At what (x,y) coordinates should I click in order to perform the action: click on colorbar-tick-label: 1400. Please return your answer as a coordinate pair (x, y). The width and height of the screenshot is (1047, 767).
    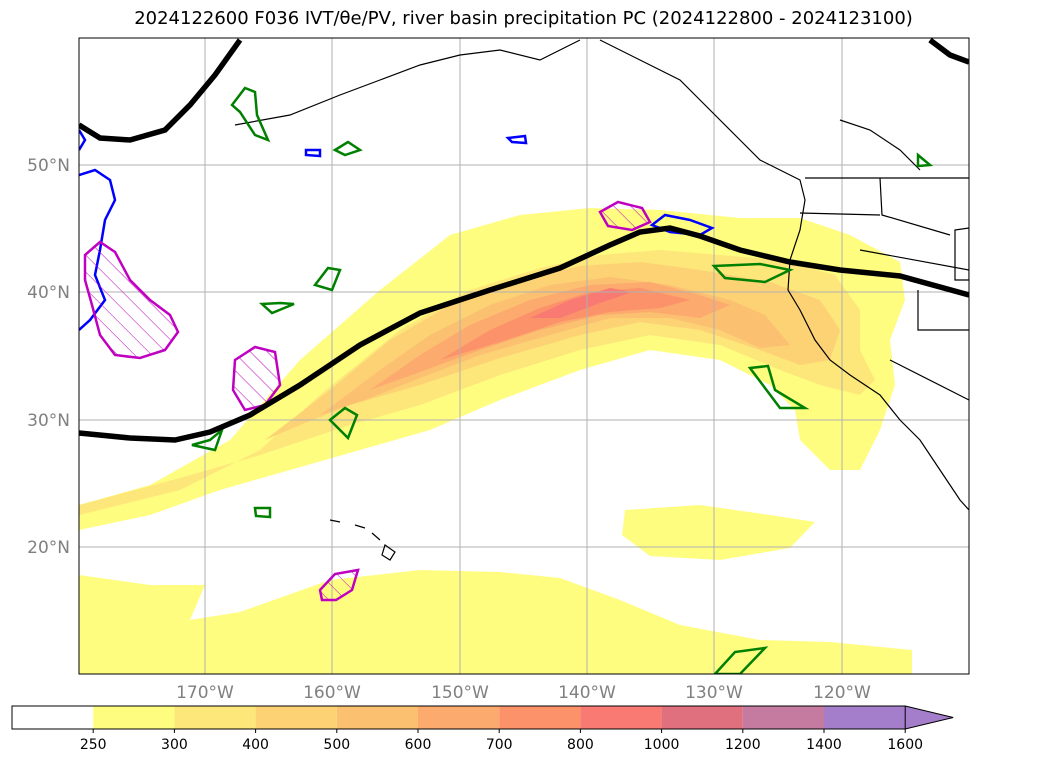
    Looking at the image, I should click on (824, 745).